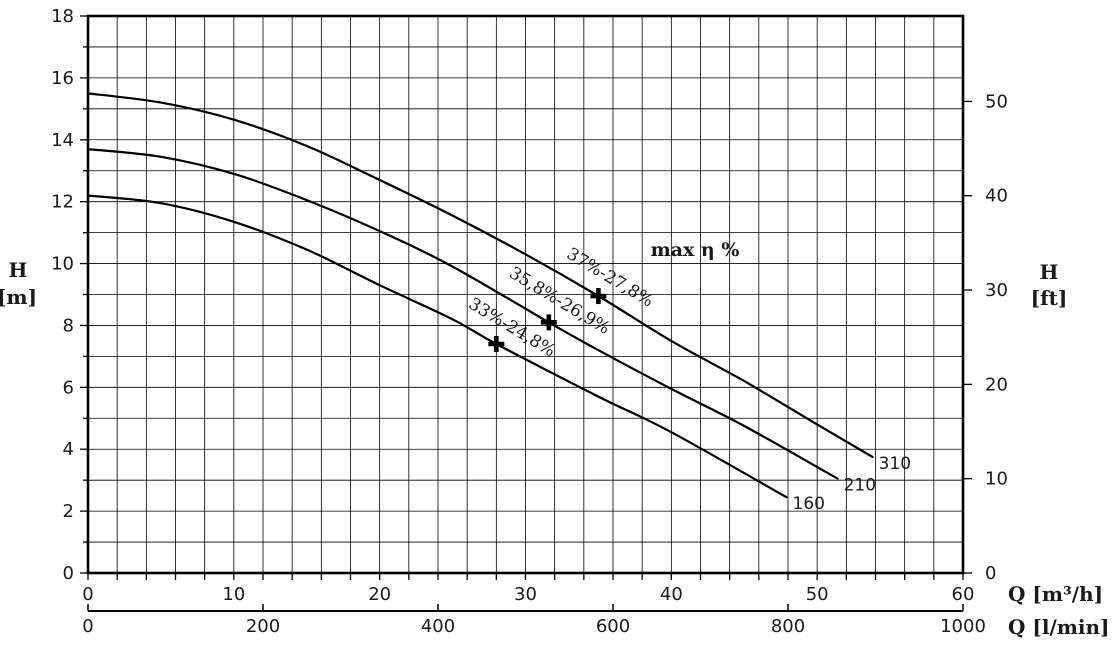  Describe the element at coordinates (996, 479) in the screenshot. I see `y-right-tick-label: 10` at that location.